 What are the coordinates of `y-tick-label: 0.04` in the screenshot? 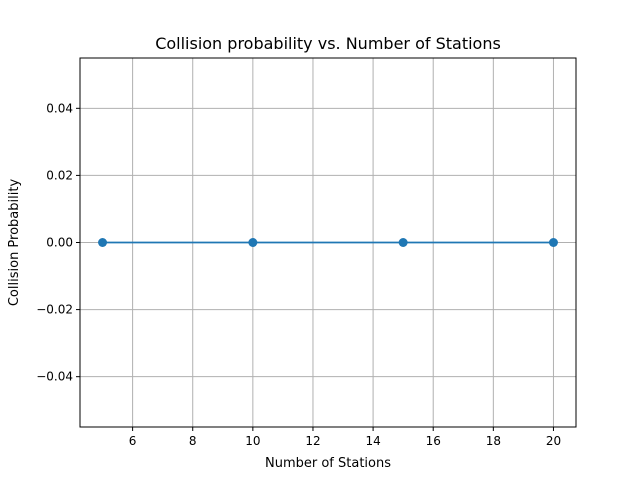 It's located at (59, 108).